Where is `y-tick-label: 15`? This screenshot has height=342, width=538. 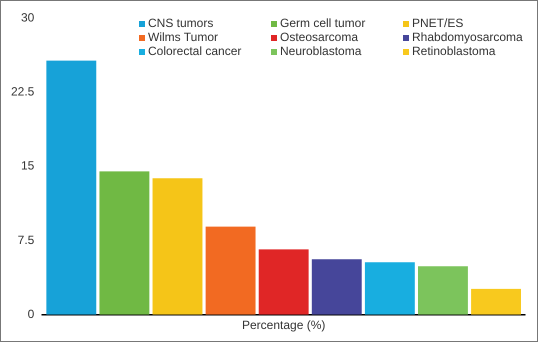 y-tick-label: 15 is located at coordinates (27, 165).